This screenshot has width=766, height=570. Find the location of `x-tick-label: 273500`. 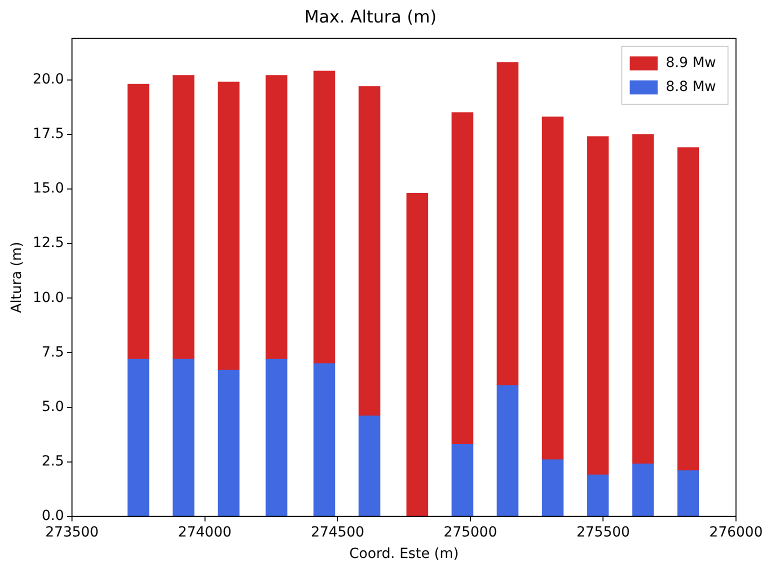

x-tick-label: 273500 is located at coordinates (72, 532).